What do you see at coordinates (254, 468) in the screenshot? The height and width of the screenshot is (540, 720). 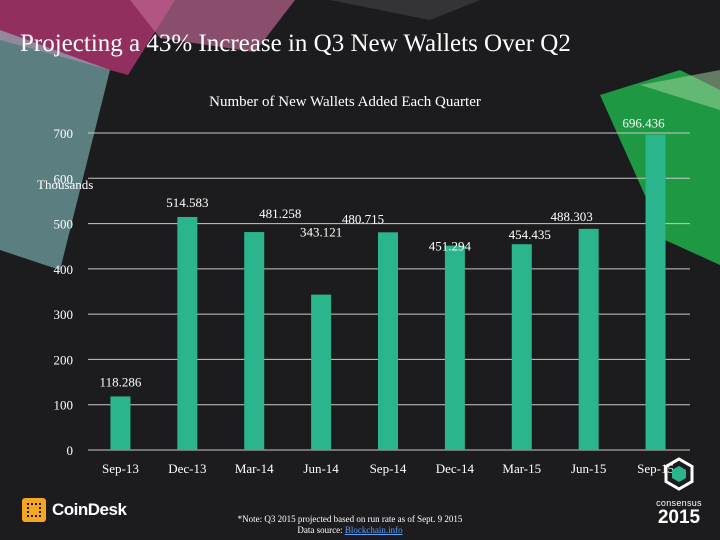 I see `x-tick-label: Mar-14` at bounding box center [254, 468].